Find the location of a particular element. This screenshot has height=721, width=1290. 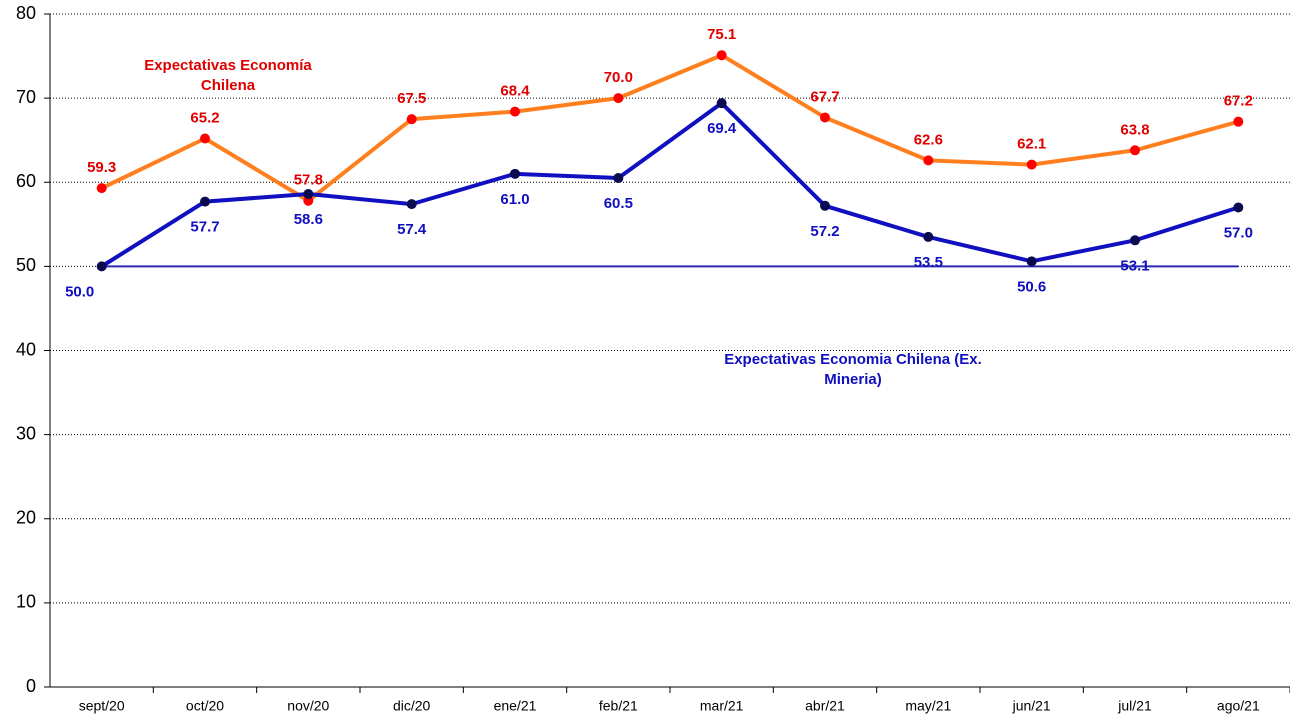

data-label: 68.4 is located at coordinates (515, 91).